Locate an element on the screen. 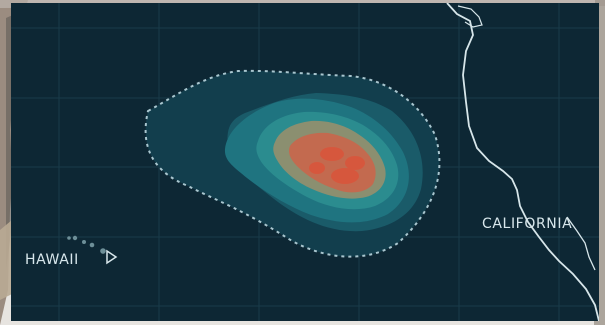  northern-coastline is located at coordinates (470, 16).